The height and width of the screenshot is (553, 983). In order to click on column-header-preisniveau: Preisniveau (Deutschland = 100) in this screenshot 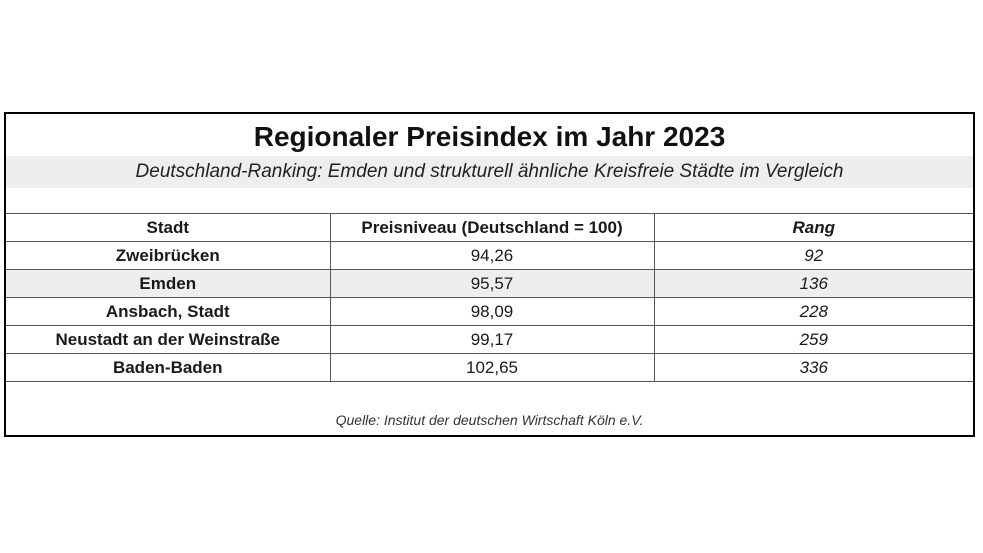, I will do `click(492, 227)`.